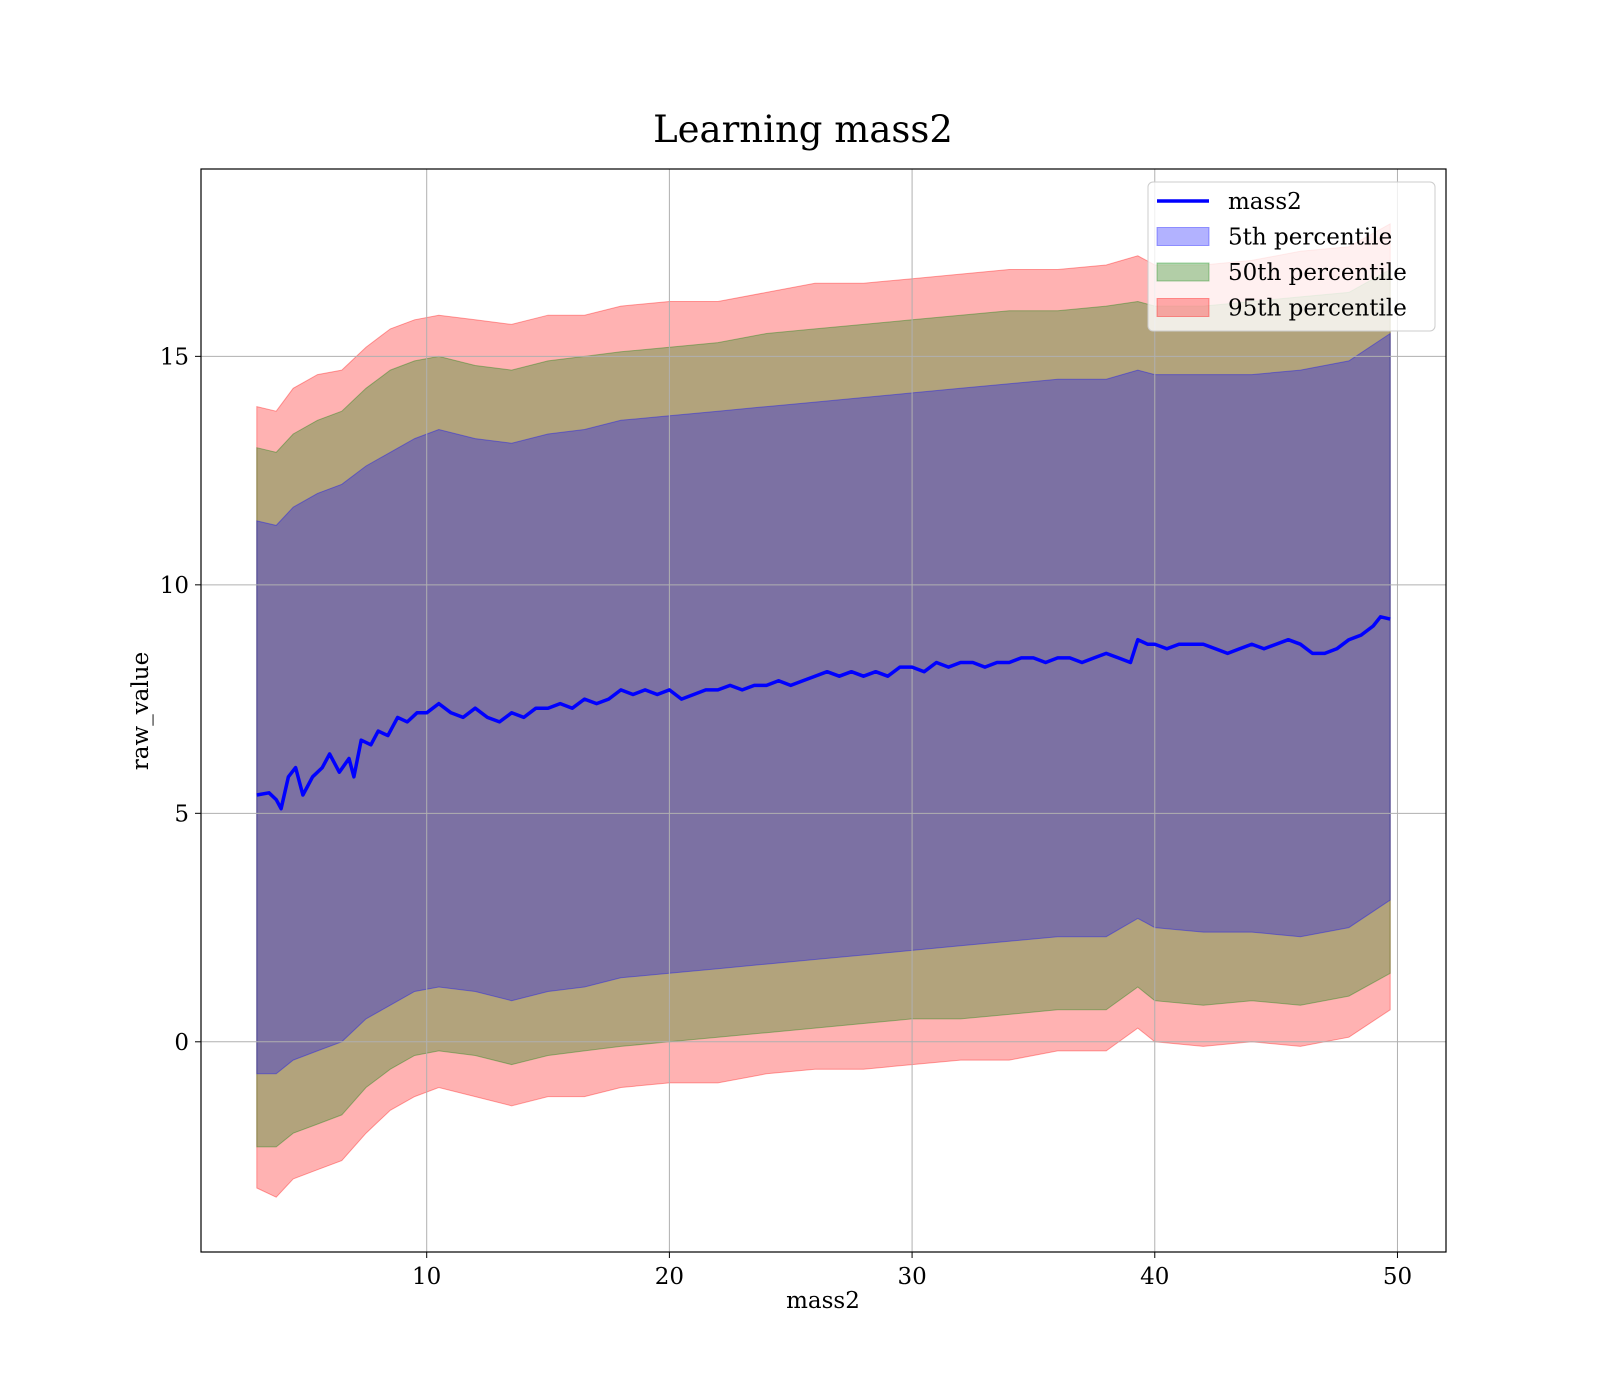 This screenshot has width=1600, height=1400. I want to click on legend-label-95th-percentile: 95th percentile, so click(1317, 309).